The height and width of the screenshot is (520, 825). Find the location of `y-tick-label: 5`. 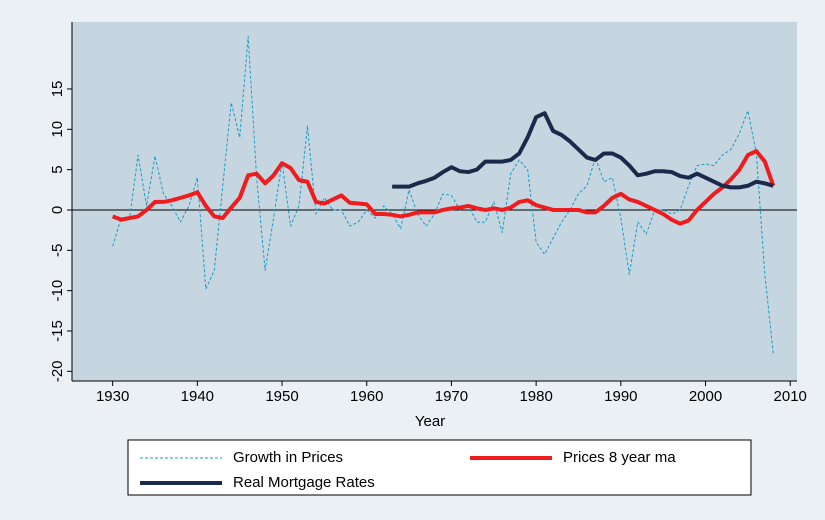

y-tick-label: 5 is located at coordinates (57, 169).